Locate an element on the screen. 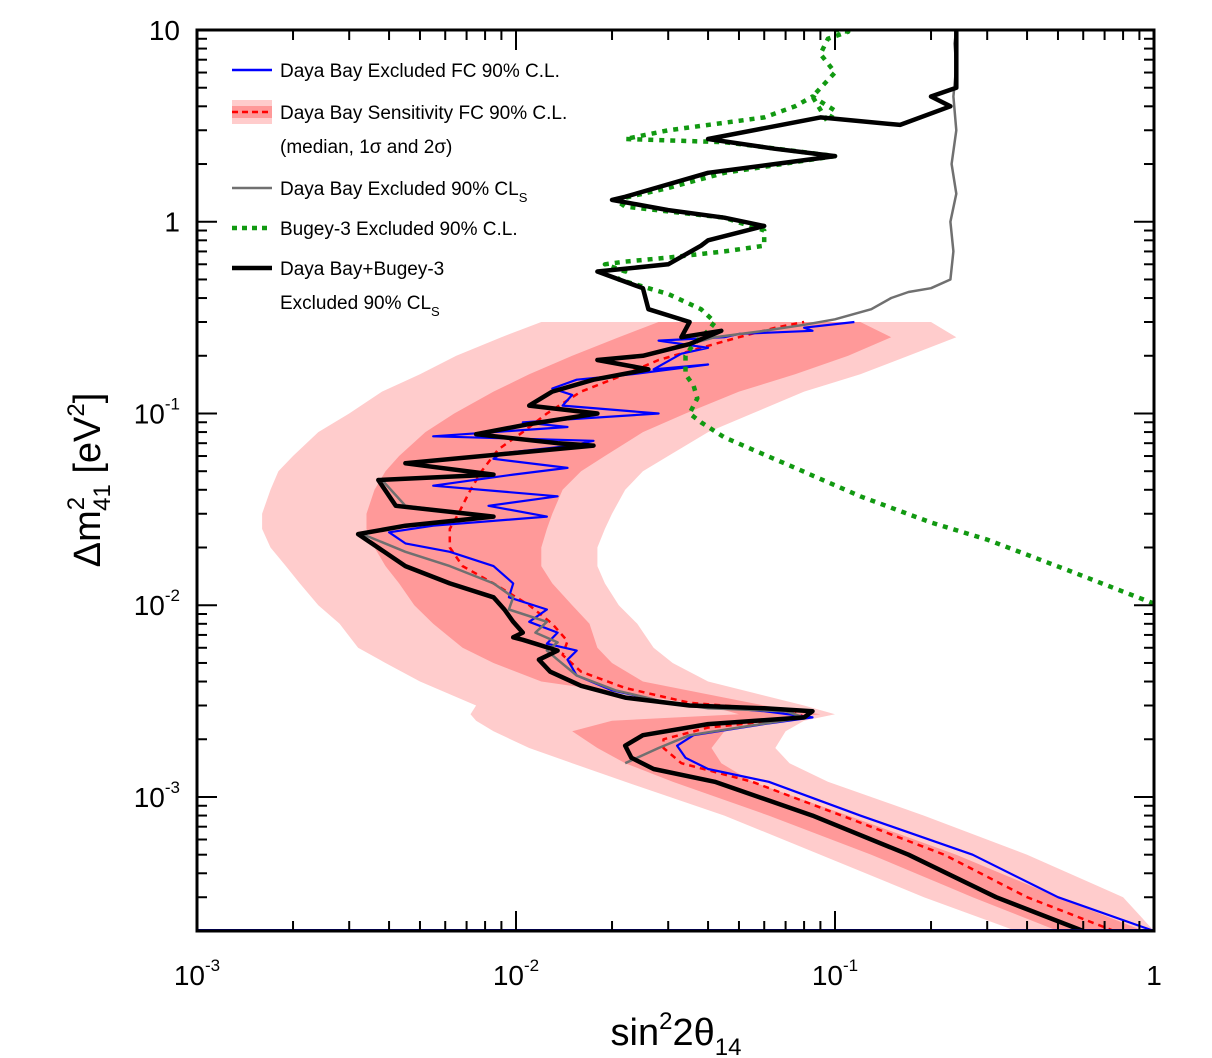 The image size is (1212, 1058). y-tick-label: 10⁻² is located at coordinates (157, 603).